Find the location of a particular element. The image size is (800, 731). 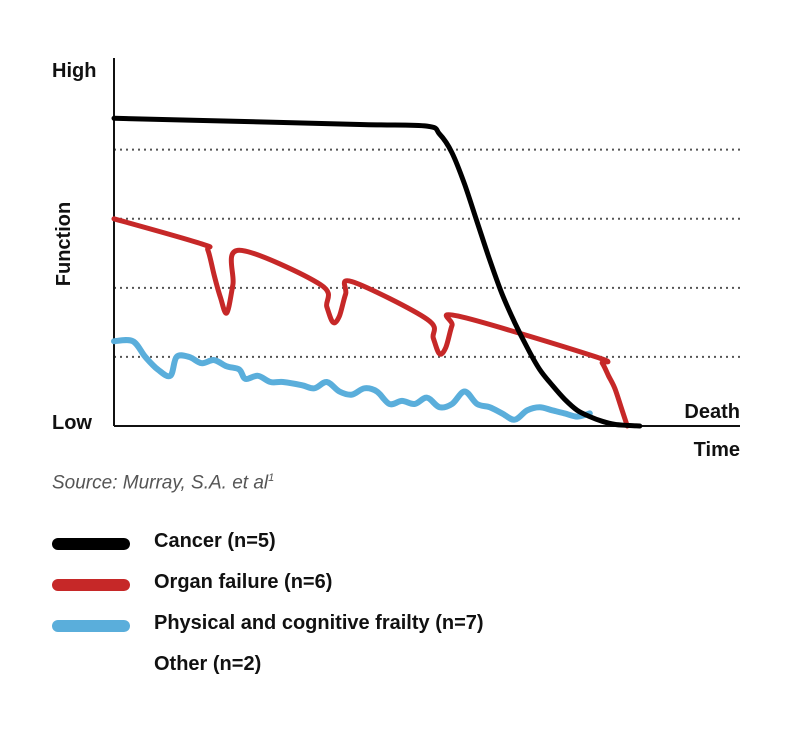

source-reference: 1 is located at coordinates (271, 478).